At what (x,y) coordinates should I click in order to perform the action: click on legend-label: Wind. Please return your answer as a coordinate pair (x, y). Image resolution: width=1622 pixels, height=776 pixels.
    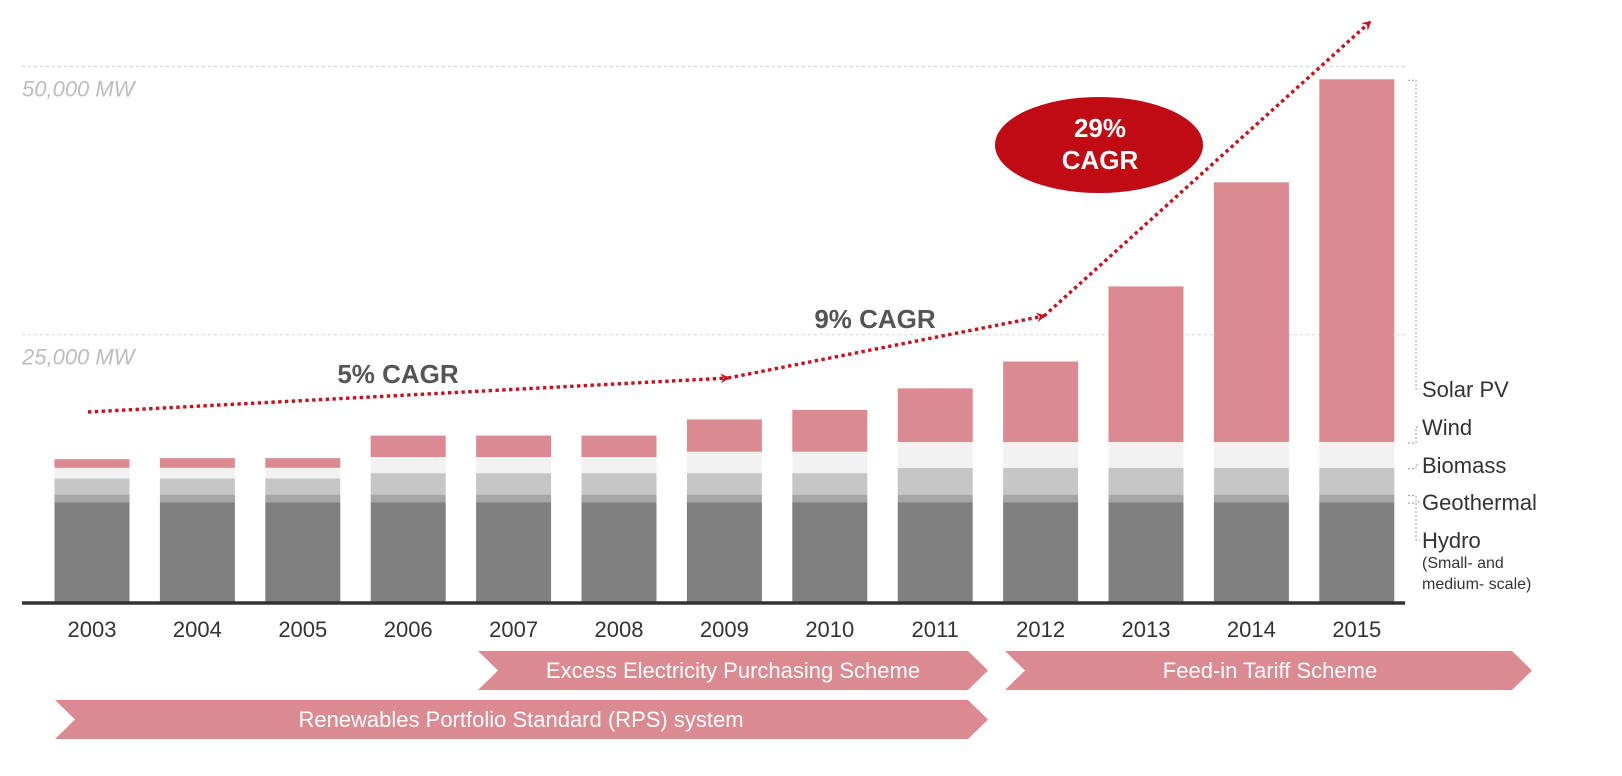
    Looking at the image, I should click on (1447, 427).